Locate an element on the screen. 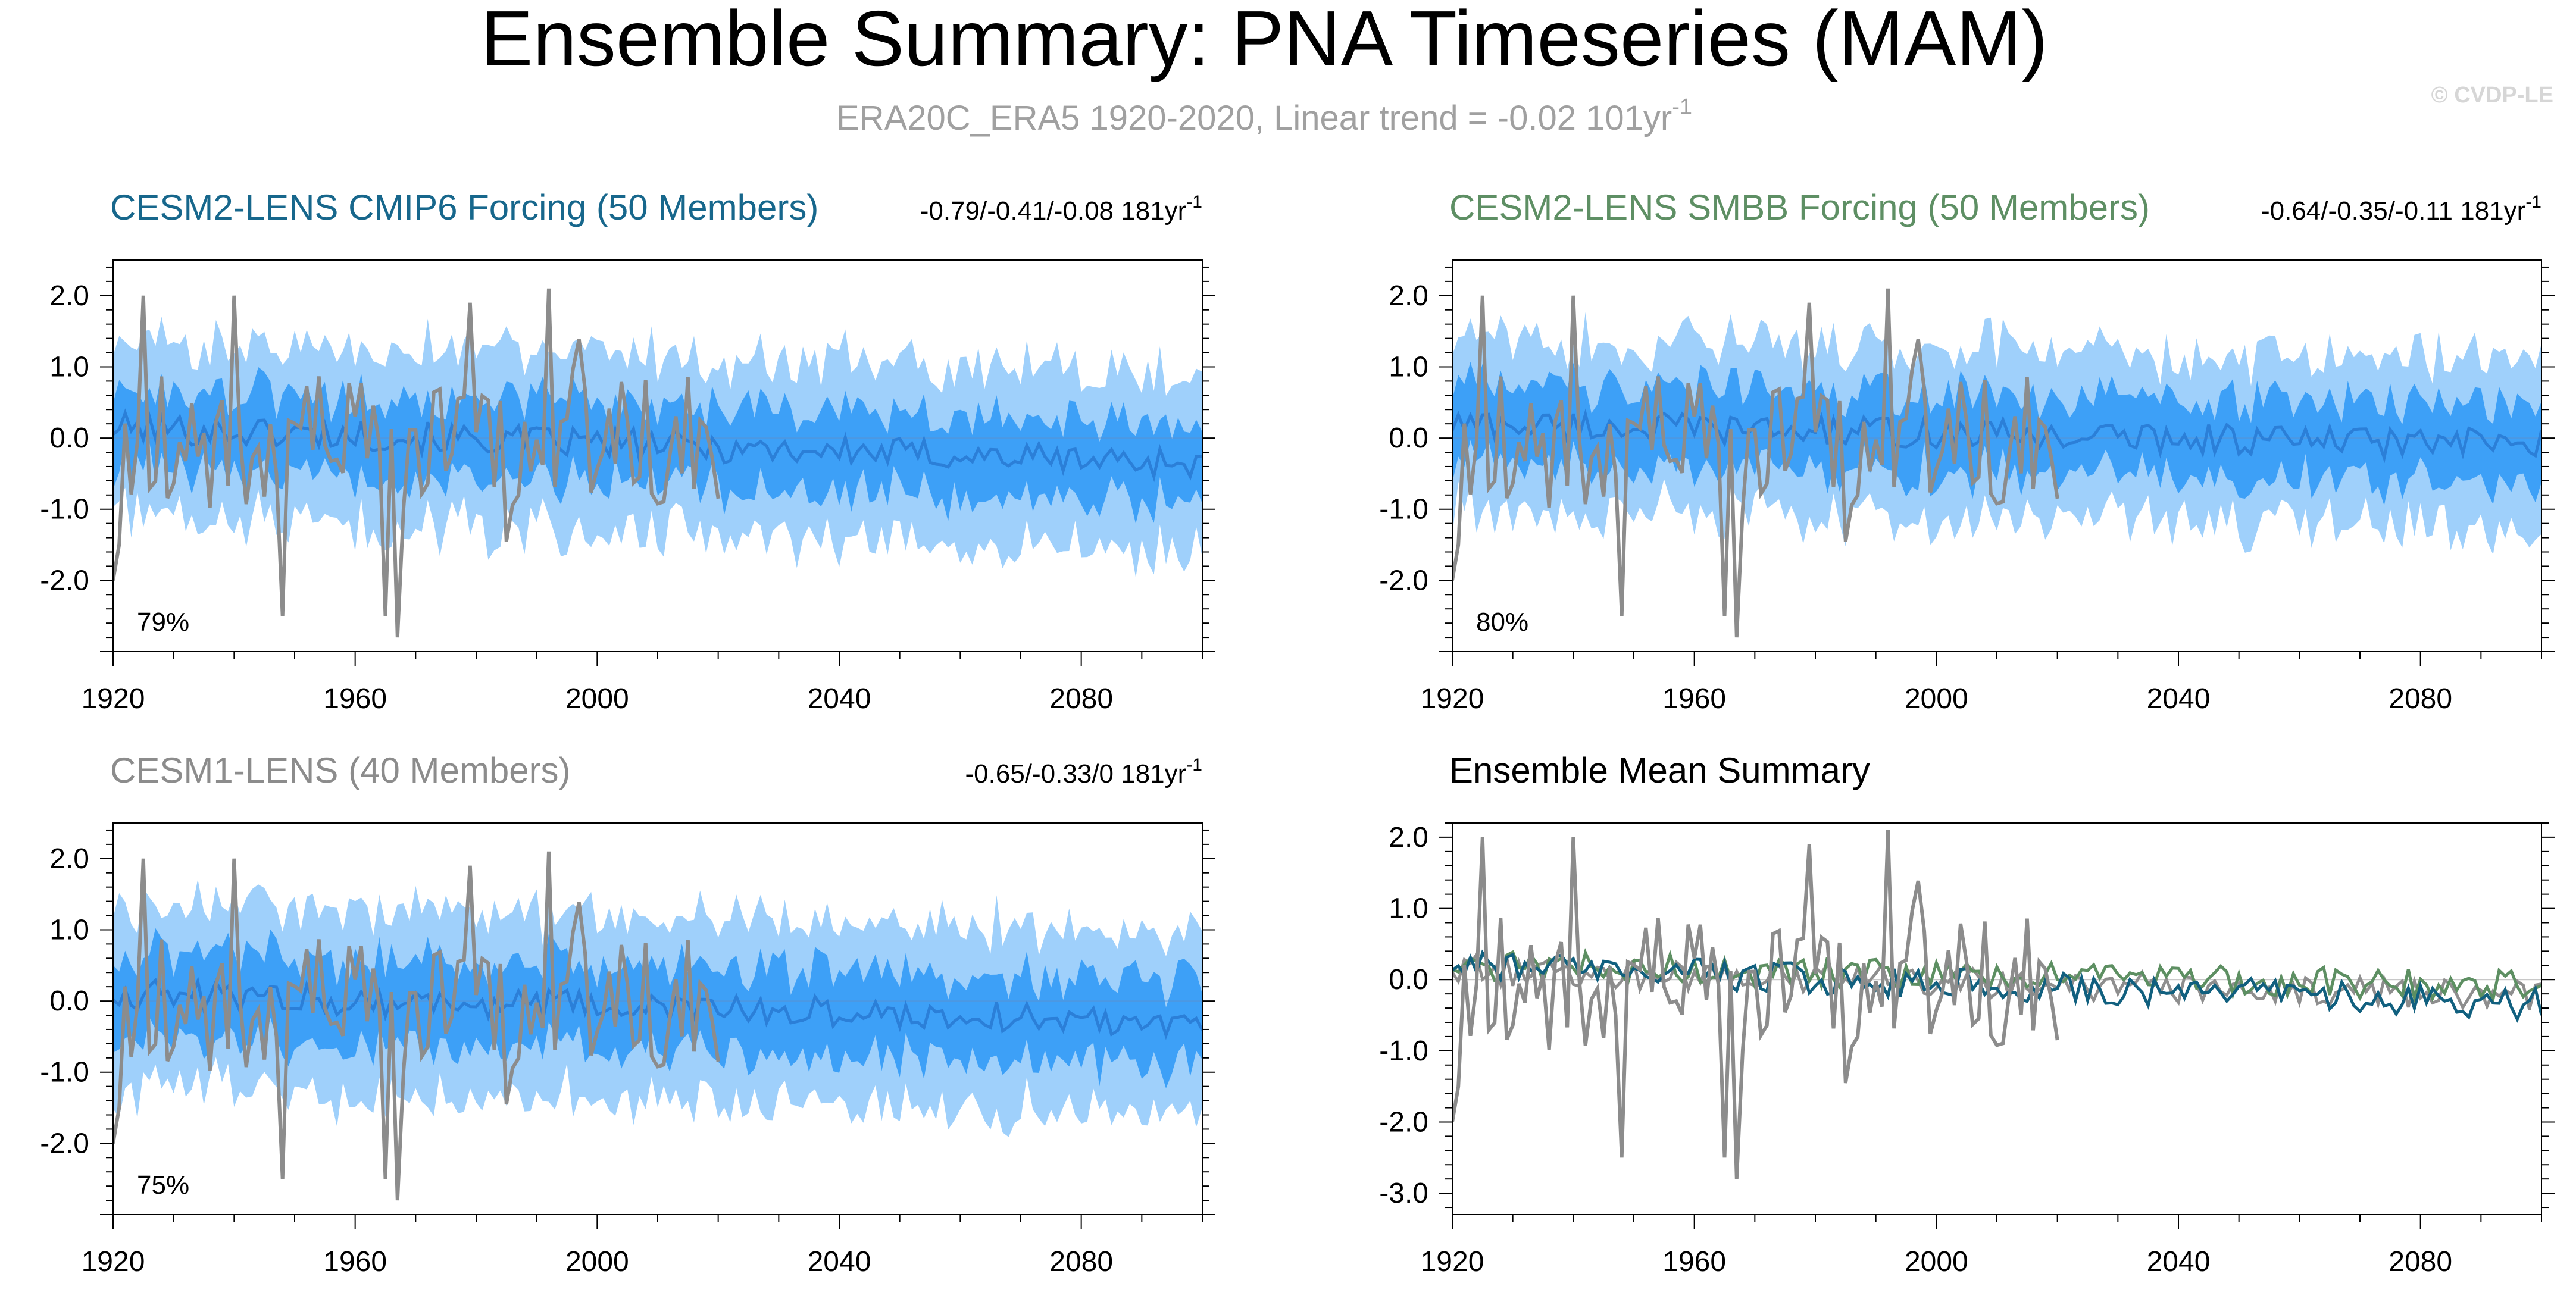 The height and width of the screenshot is (1305, 2576). panel-title: Ensemble Mean Summary is located at coordinates (1659, 770).